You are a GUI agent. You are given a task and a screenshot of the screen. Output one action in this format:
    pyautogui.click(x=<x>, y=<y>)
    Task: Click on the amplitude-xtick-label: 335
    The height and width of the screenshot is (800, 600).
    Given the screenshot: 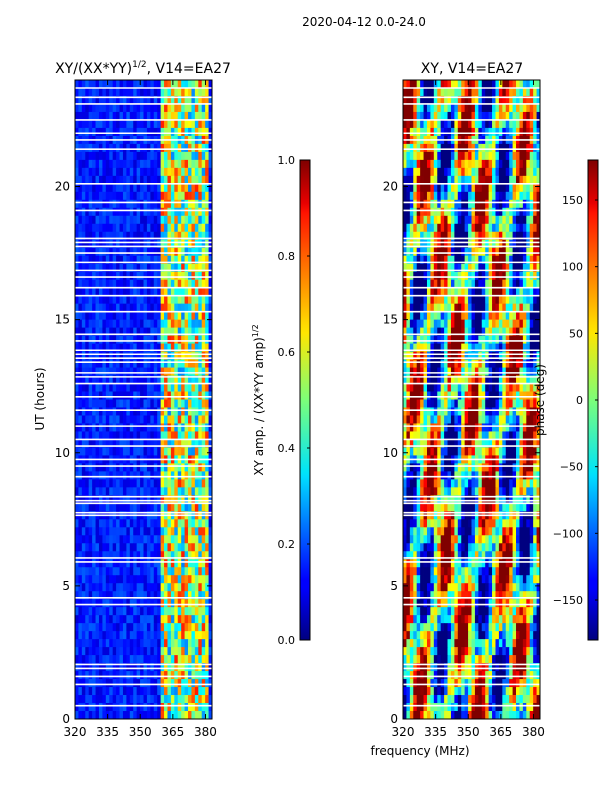 What is the action you would take?
    pyautogui.click(x=107, y=732)
    